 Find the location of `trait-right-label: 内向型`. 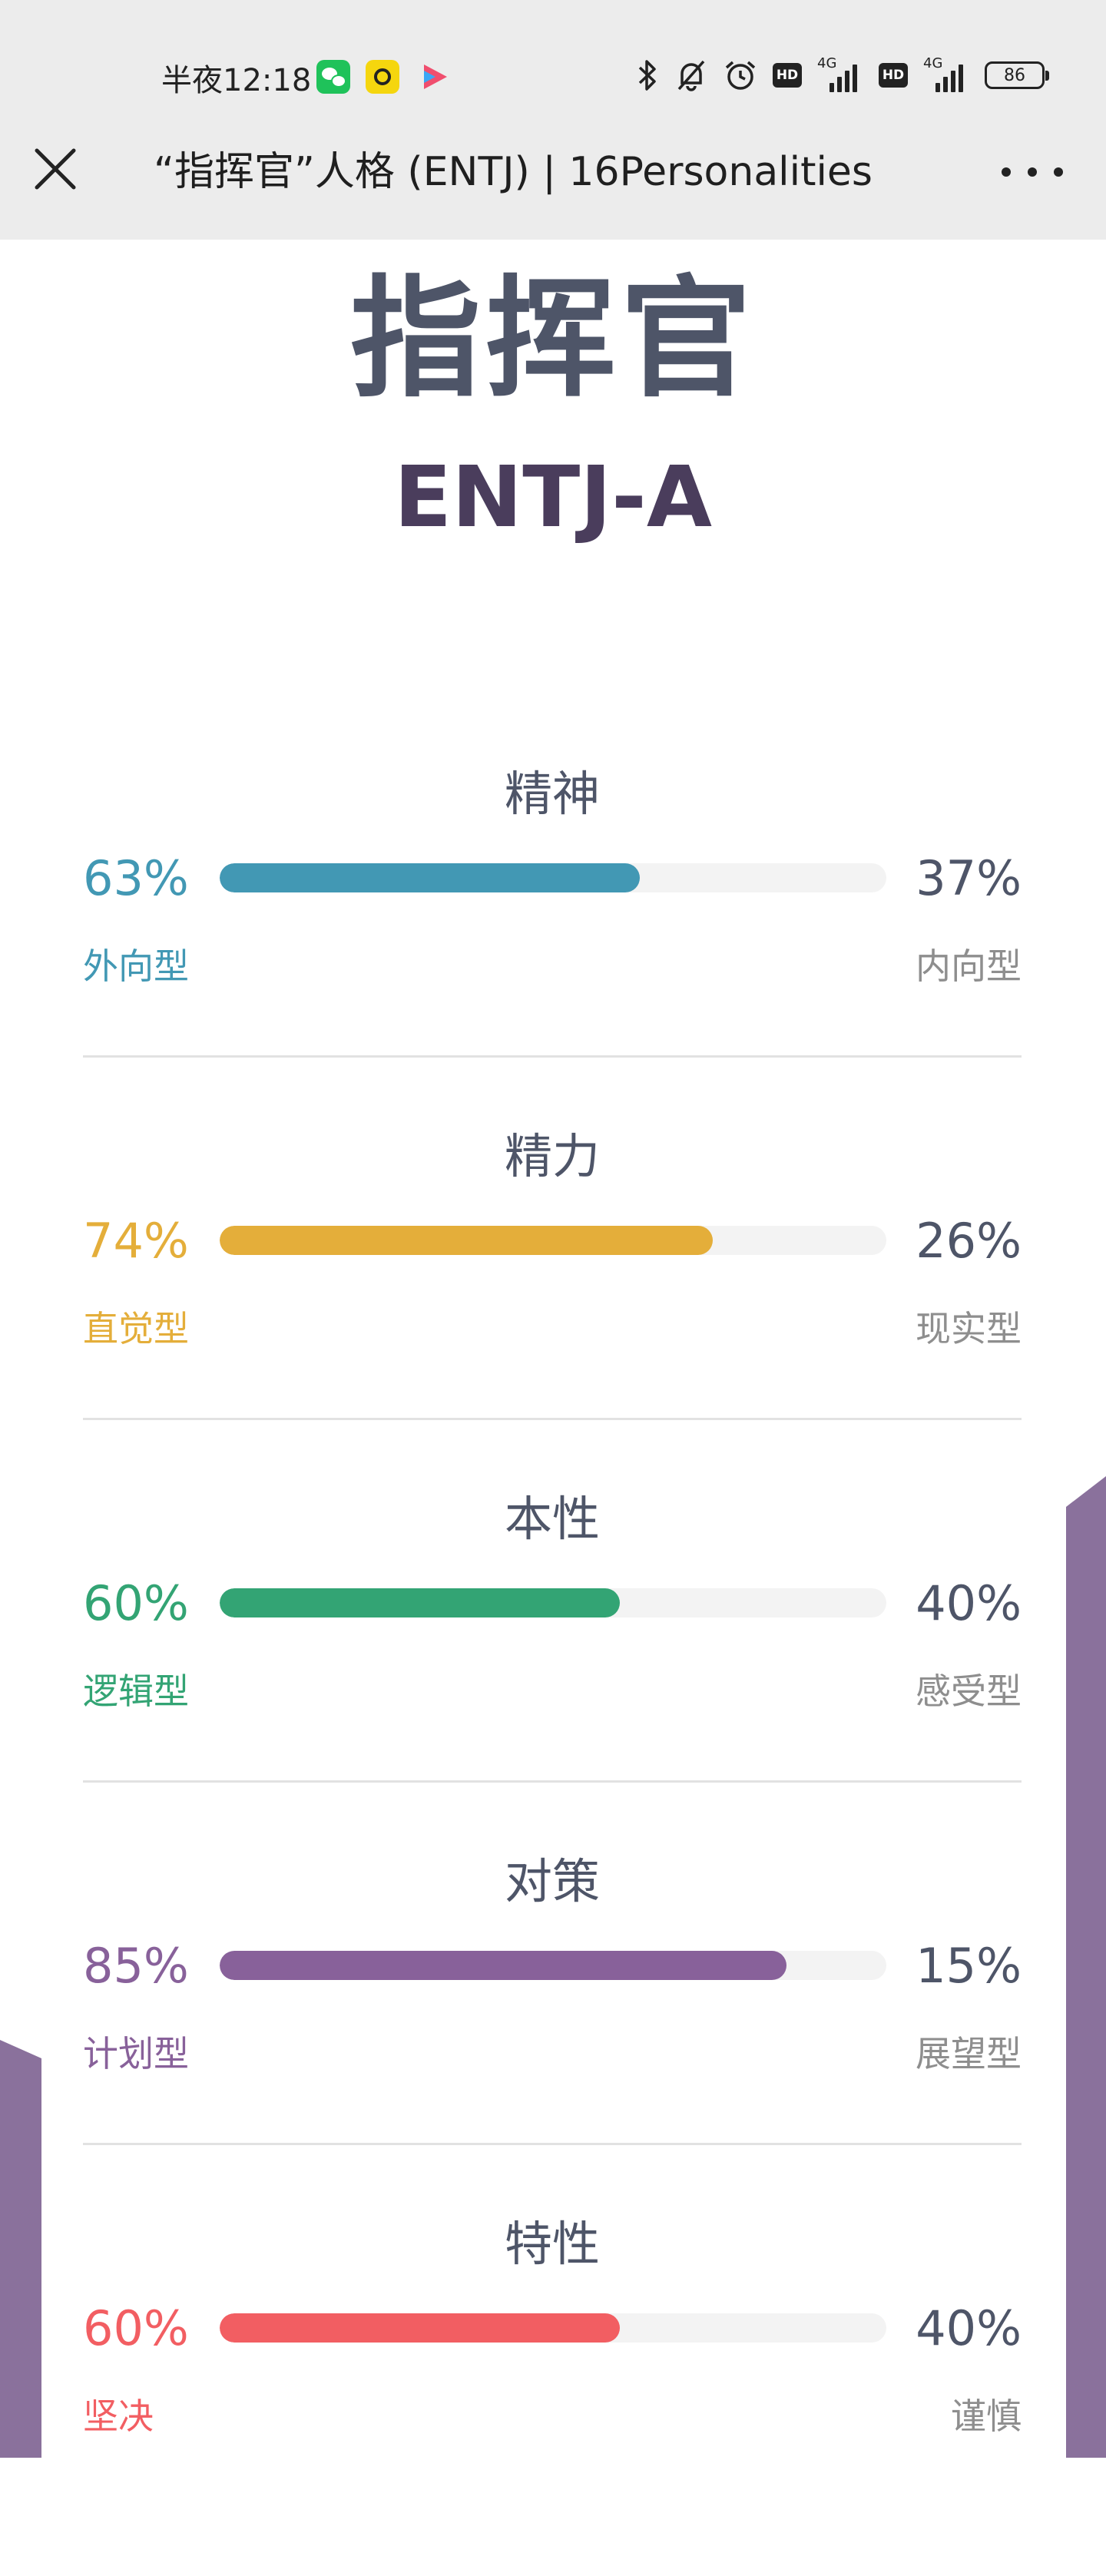

trait-right-label: 内向型 is located at coordinates (969, 966).